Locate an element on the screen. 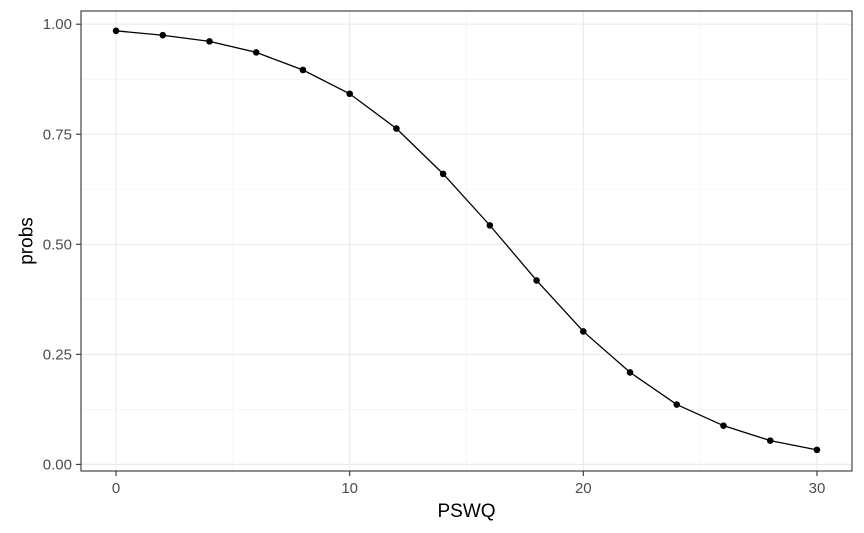 This screenshot has height=533, width=864. x-tick-label: 20 is located at coordinates (583, 488).